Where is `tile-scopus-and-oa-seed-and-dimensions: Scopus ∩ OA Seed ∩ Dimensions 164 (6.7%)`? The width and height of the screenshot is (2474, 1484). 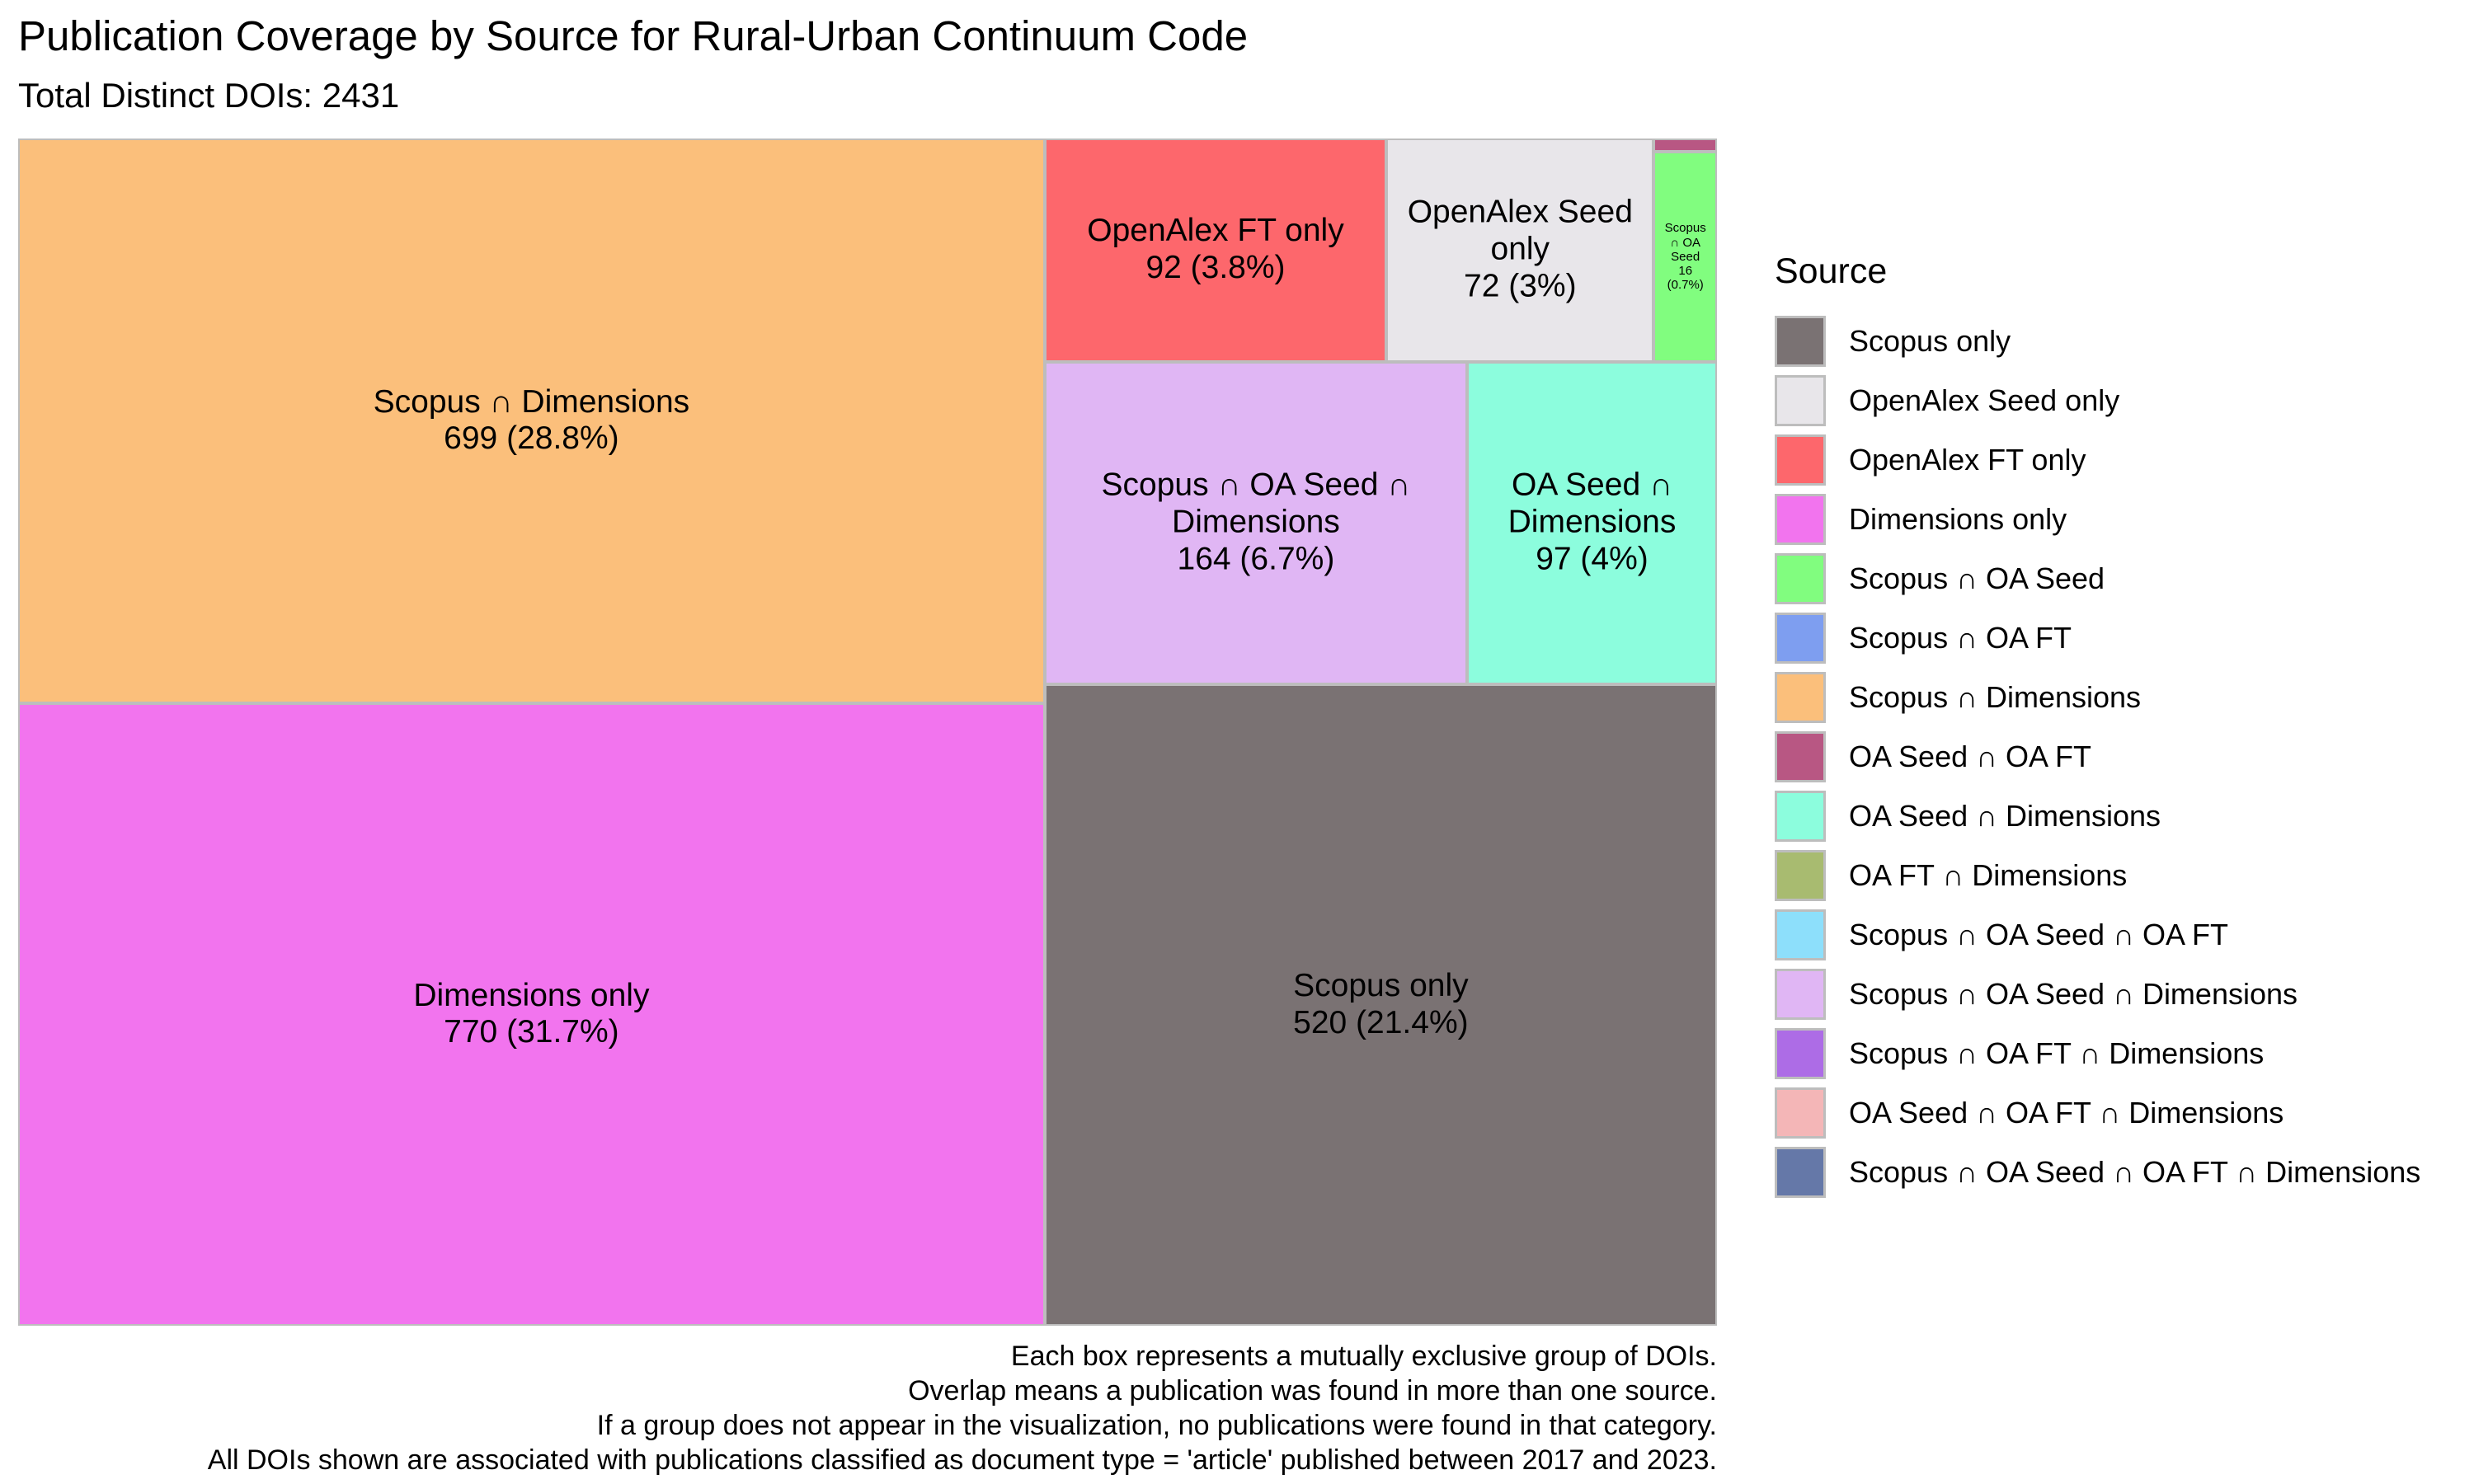
tile-scopus-and-oa-seed-and-dimensions: Scopus ∩ OA Seed ∩ Dimensions 164 (6.7%) is located at coordinates (1256, 522).